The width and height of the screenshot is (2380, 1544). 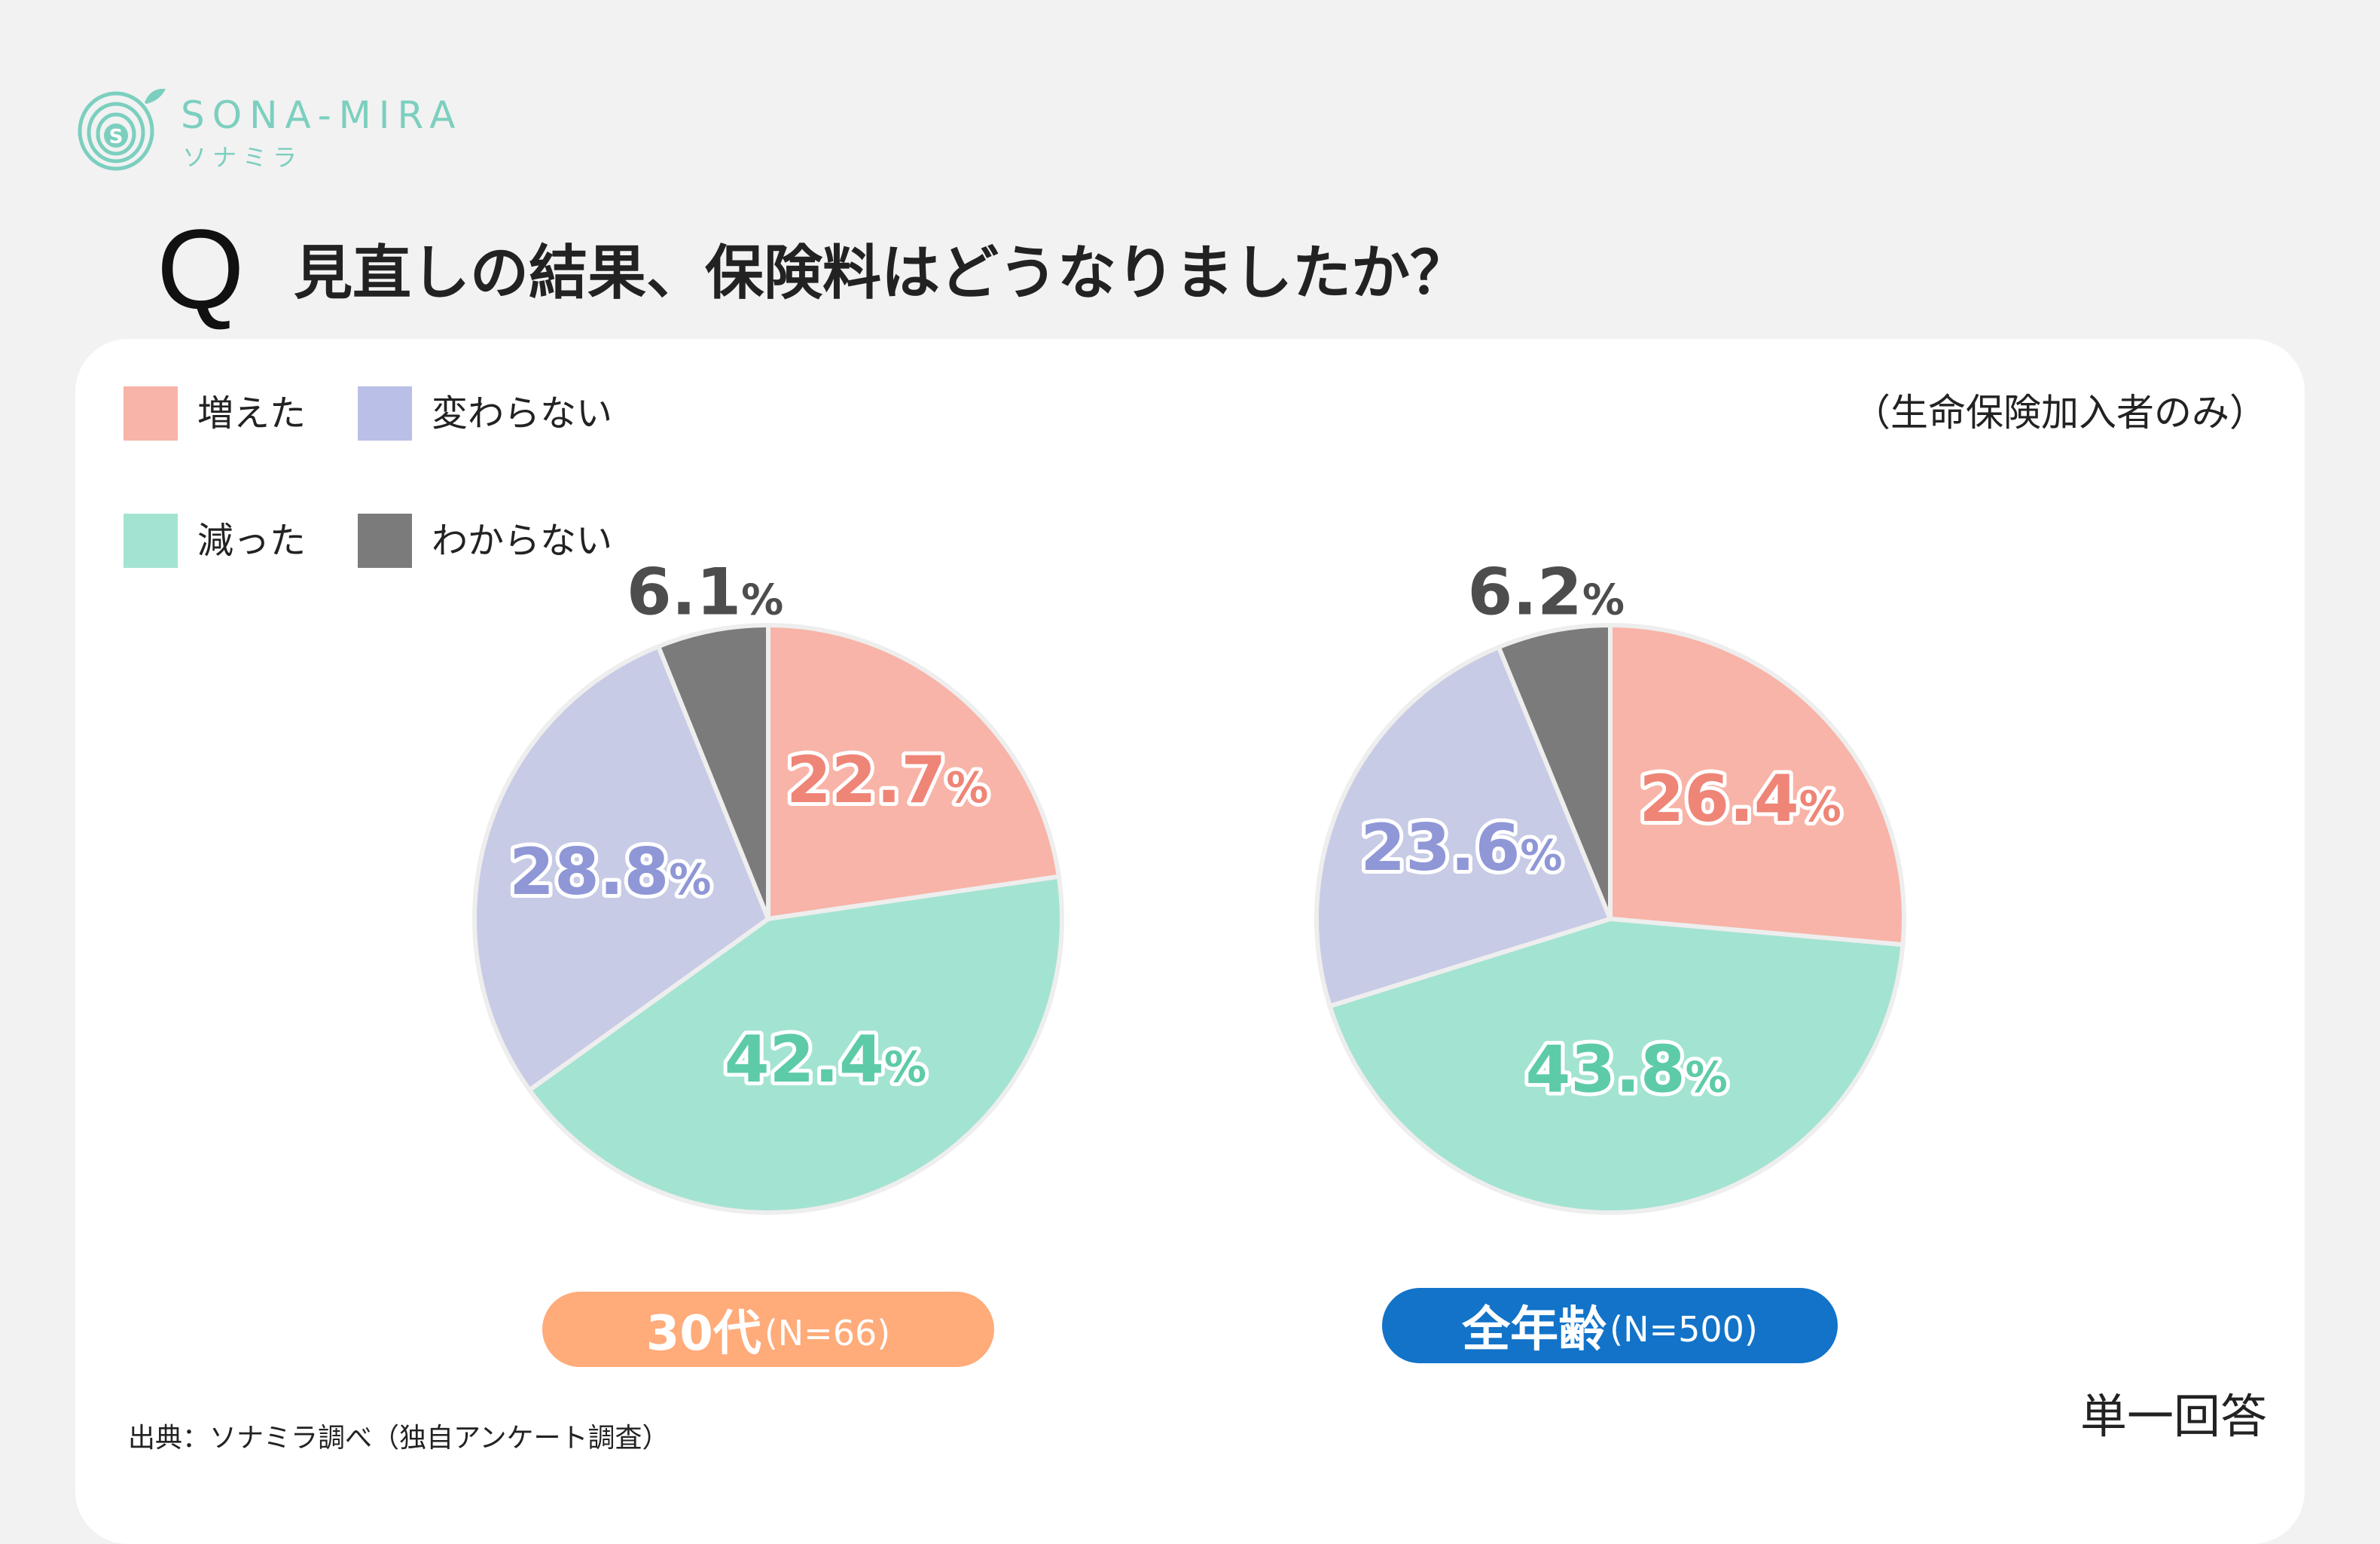 What do you see at coordinates (881, 273) in the screenshot?
I see `question-title: 見直しの結果、保険料はどうなりましたか？` at bounding box center [881, 273].